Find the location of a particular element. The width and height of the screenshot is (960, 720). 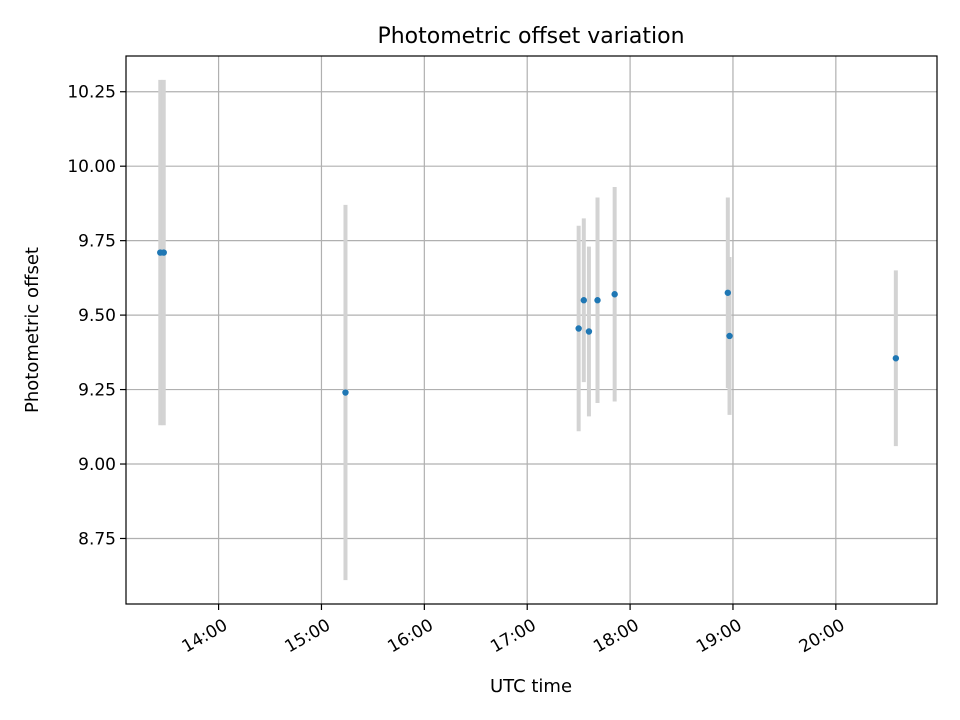

y-tick-label: 10.25 is located at coordinates (91, 93).